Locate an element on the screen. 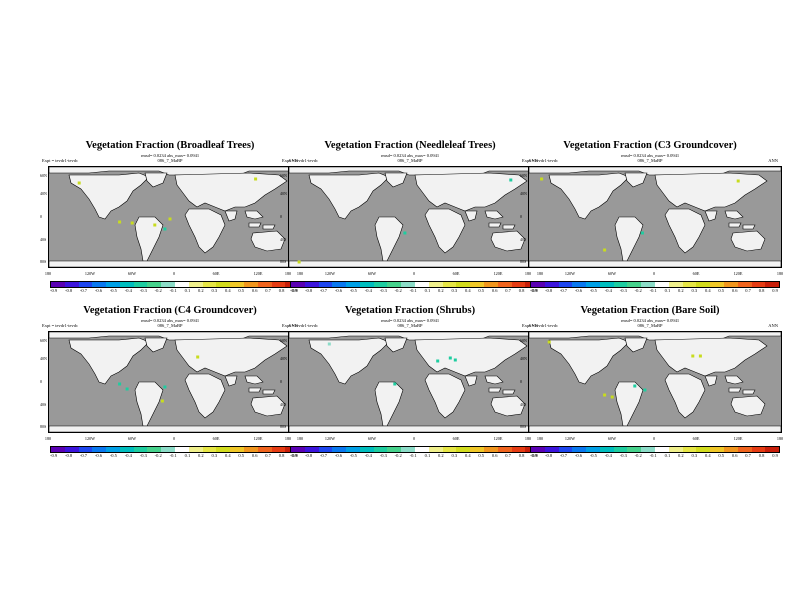 The width and height of the screenshot is (800, 600). colorbar-tick-label: -0.6 is located at coordinates (338, 455).